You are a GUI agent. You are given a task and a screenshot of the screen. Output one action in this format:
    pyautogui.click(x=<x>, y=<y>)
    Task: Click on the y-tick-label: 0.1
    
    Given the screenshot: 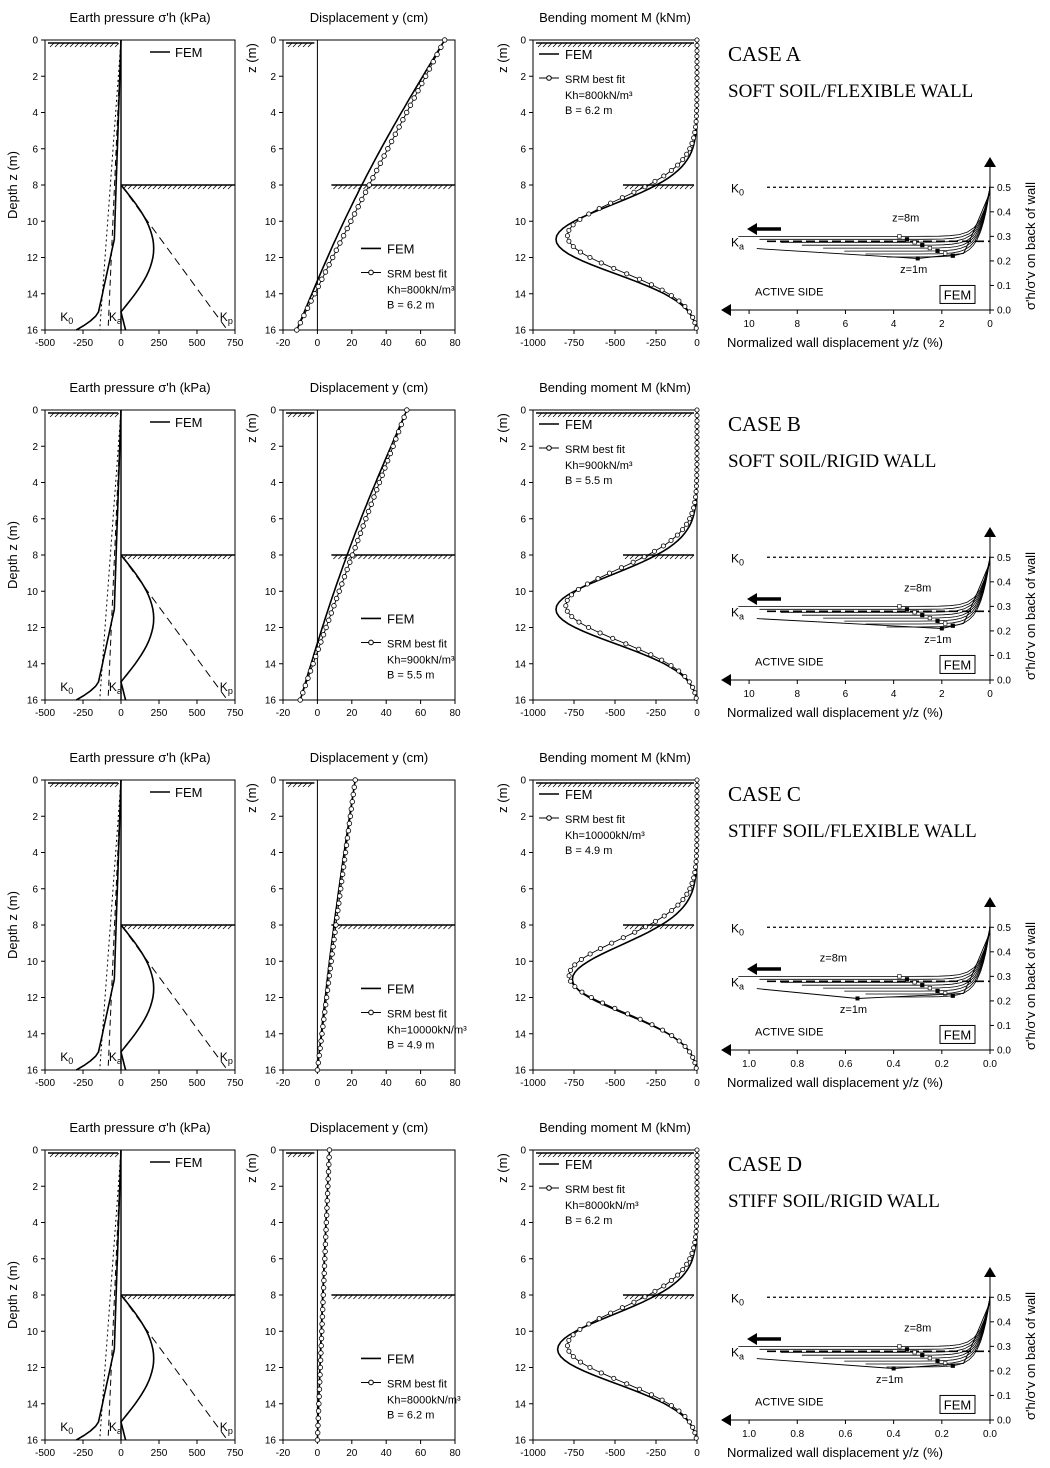 What is the action you would take?
    pyautogui.click(x=1004, y=1026)
    